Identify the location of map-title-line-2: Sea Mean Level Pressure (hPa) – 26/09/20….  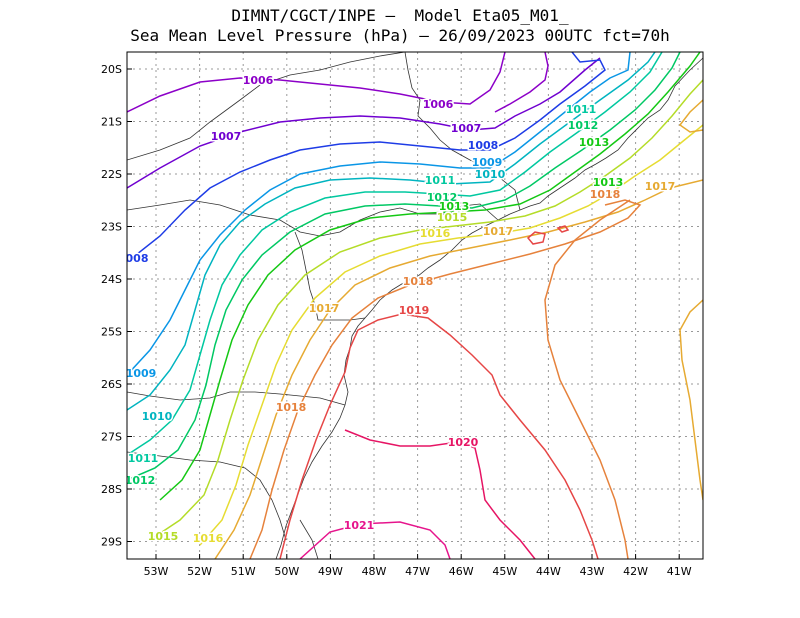
(400, 35).